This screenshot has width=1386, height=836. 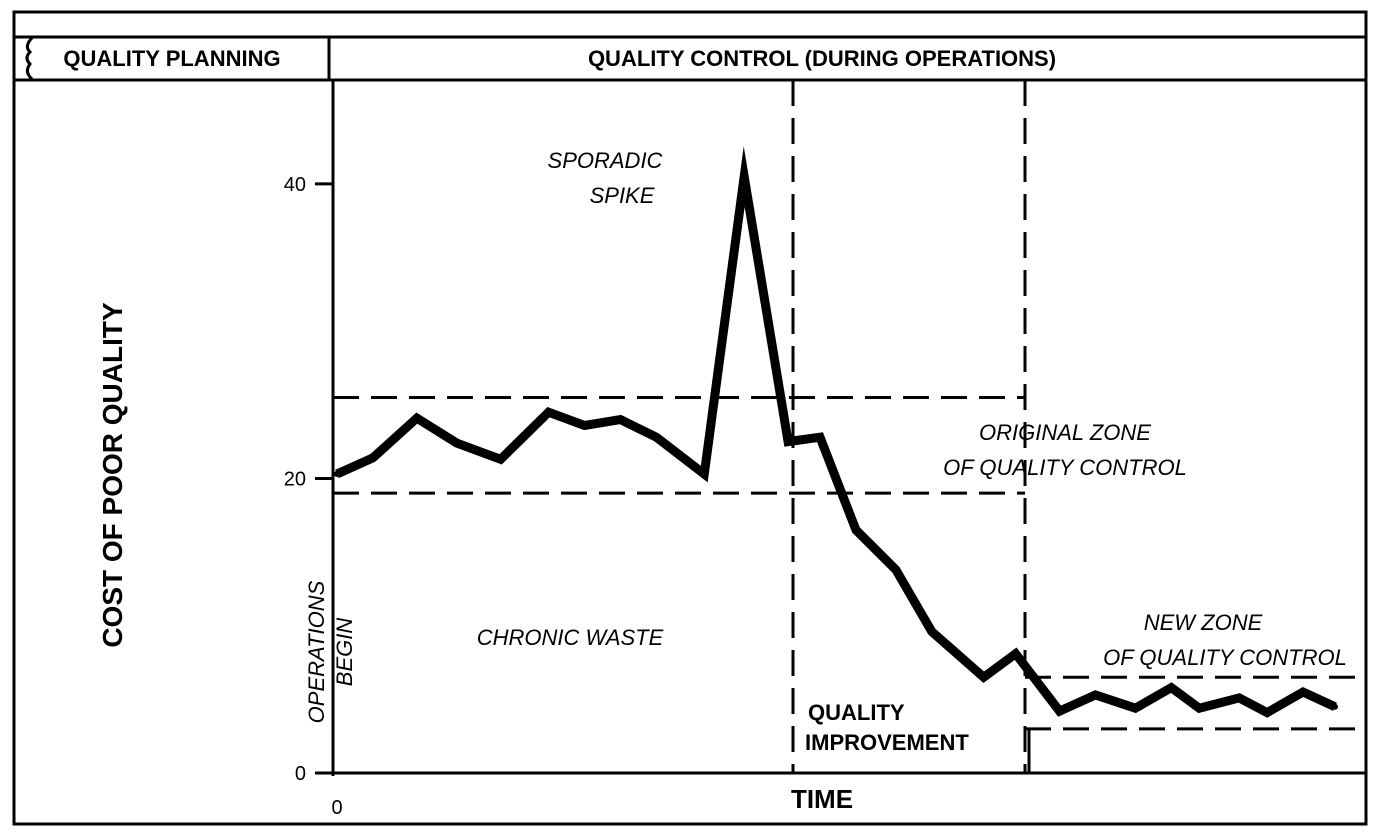 What do you see at coordinates (856, 712) in the screenshot?
I see `annotation-quality: QUALITY` at bounding box center [856, 712].